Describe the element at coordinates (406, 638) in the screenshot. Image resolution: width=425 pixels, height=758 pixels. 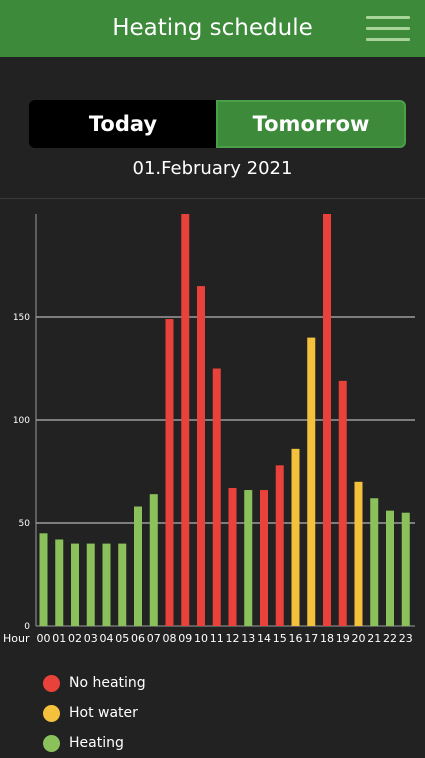
I see `x-tick-label: 23` at that location.